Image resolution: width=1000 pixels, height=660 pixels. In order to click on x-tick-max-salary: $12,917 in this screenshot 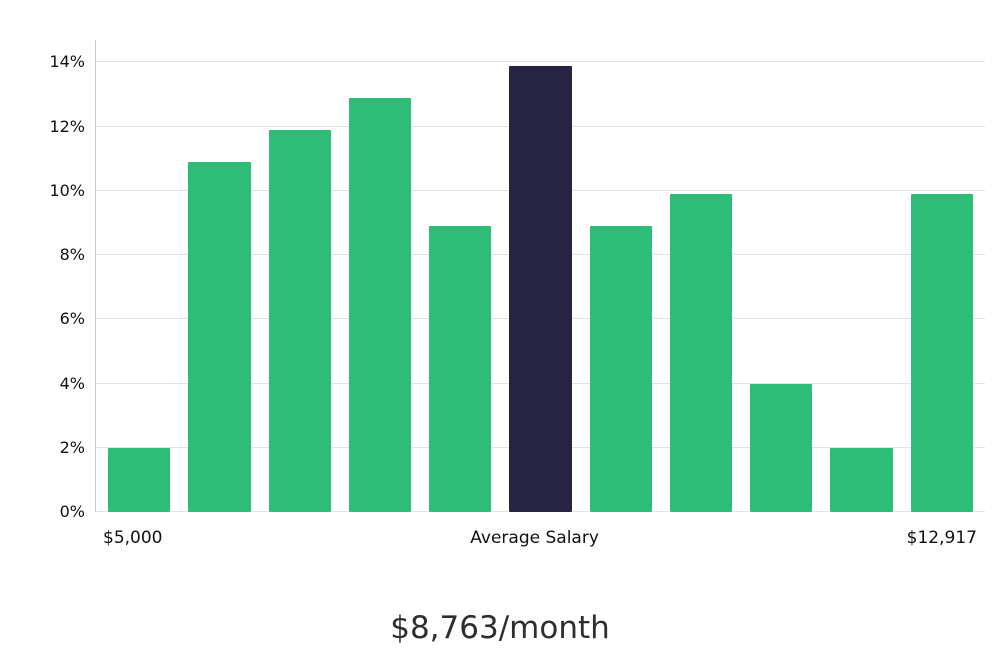, I will do `click(941, 538)`.